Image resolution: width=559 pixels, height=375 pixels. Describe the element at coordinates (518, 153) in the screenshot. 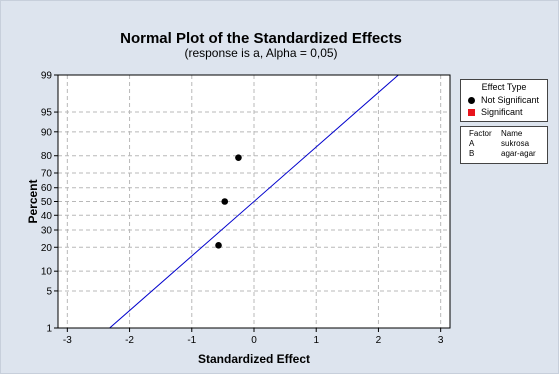

I see `factor-name: agar-agar` at that location.